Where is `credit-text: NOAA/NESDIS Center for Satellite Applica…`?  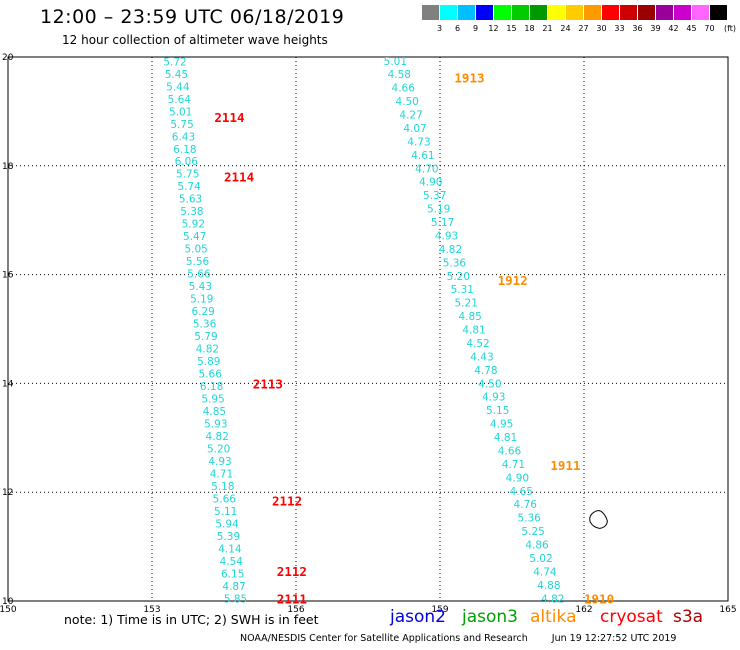
credit-text: NOAA/NESDIS Center for Satellite Applica… is located at coordinates (384, 638).